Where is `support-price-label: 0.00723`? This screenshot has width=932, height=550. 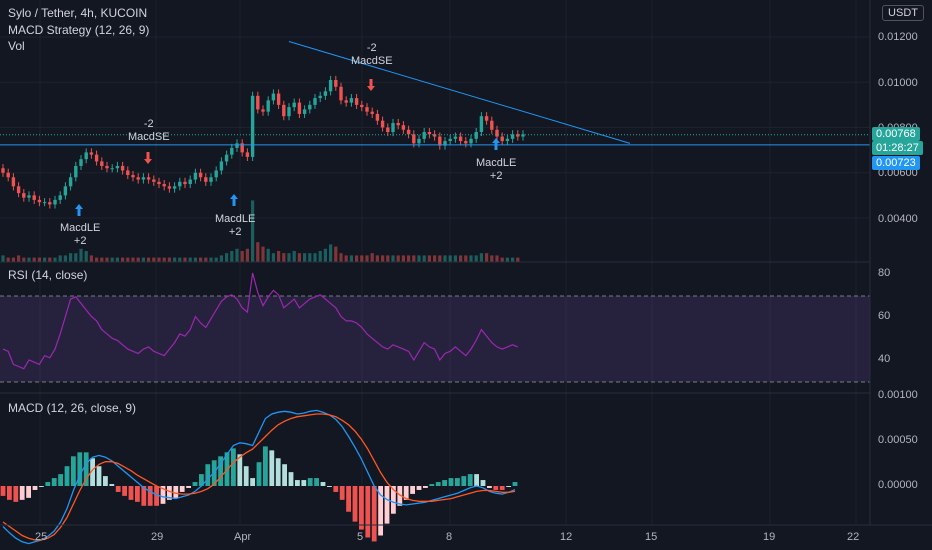 support-price-label: 0.00723 is located at coordinates (896, 163).